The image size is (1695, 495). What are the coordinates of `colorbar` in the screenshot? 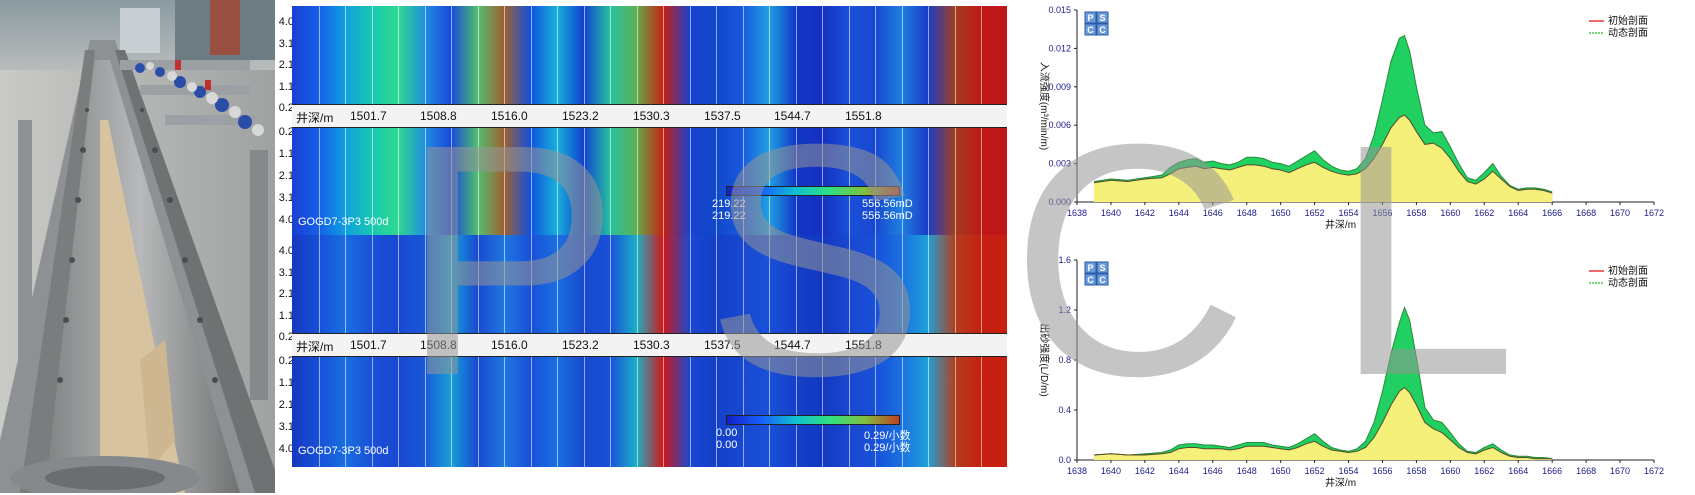 It's located at (813, 420).